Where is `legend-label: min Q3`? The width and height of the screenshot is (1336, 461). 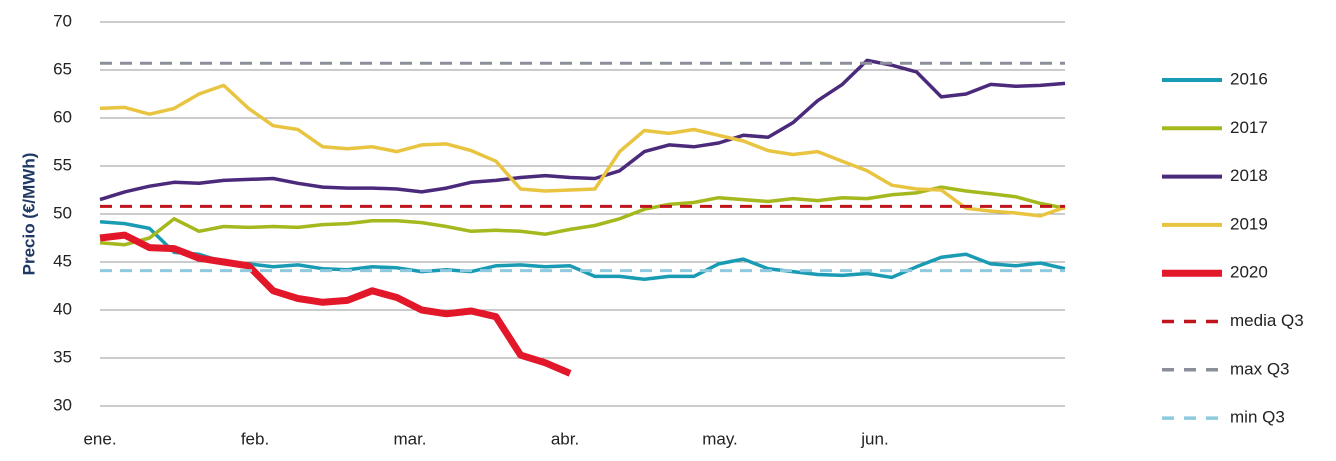 legend-label: min Q3 is located at coordinates (1257, 417).